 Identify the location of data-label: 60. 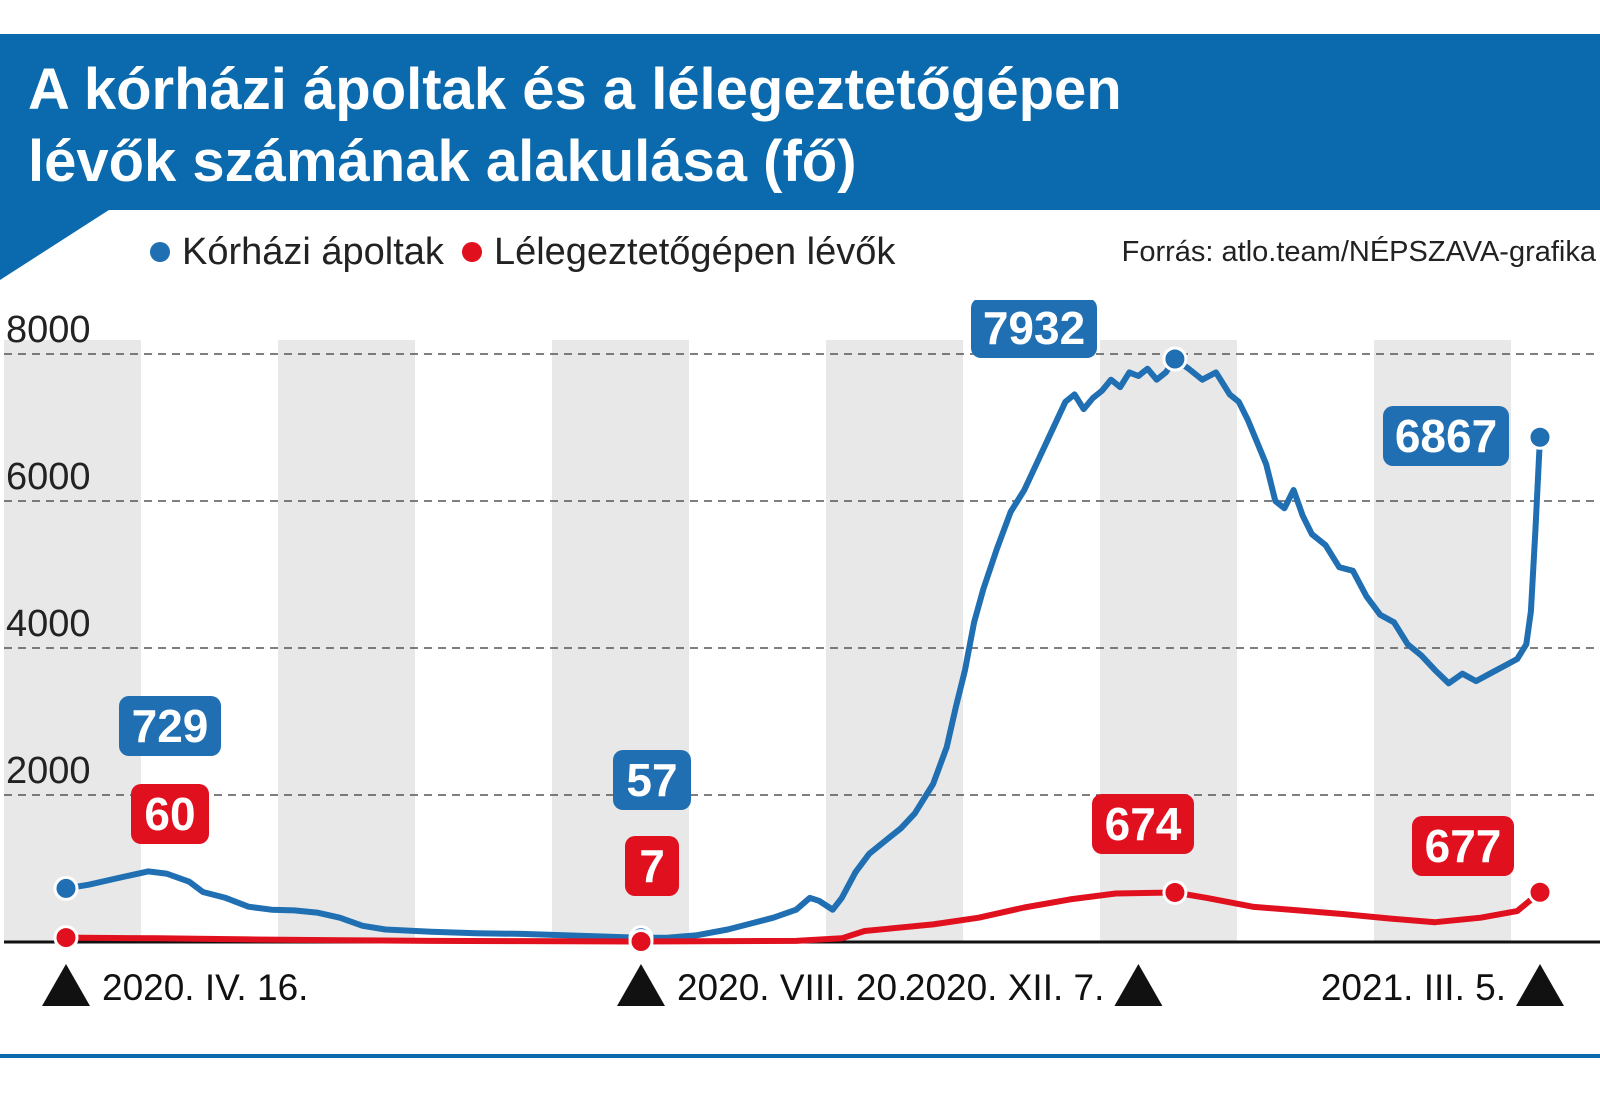
(169, 814).